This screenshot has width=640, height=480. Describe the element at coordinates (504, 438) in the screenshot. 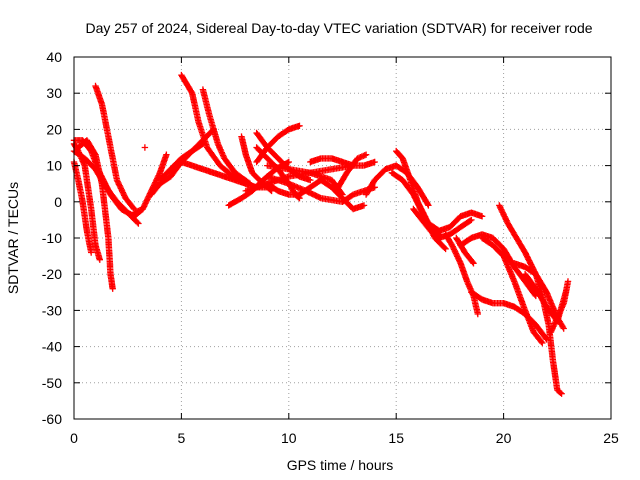

I see `x-tick-label: 20` at that location.